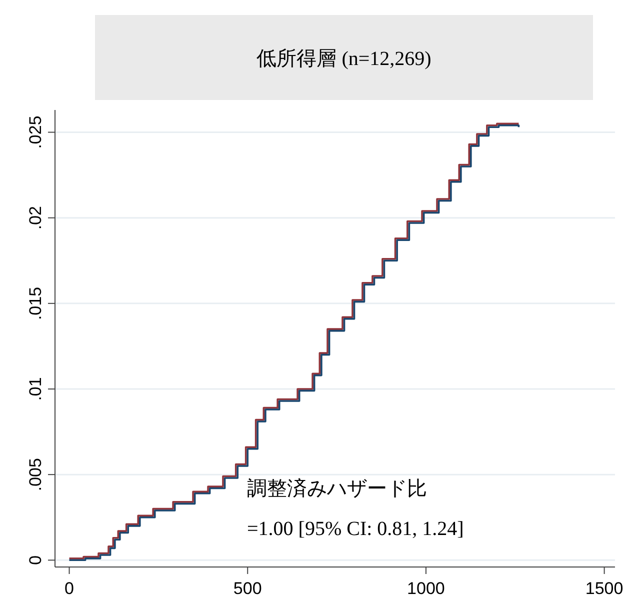  Describe the element at coordinates (35, 132) in the screenshot. I see `y-tick-label: .025` at that location.